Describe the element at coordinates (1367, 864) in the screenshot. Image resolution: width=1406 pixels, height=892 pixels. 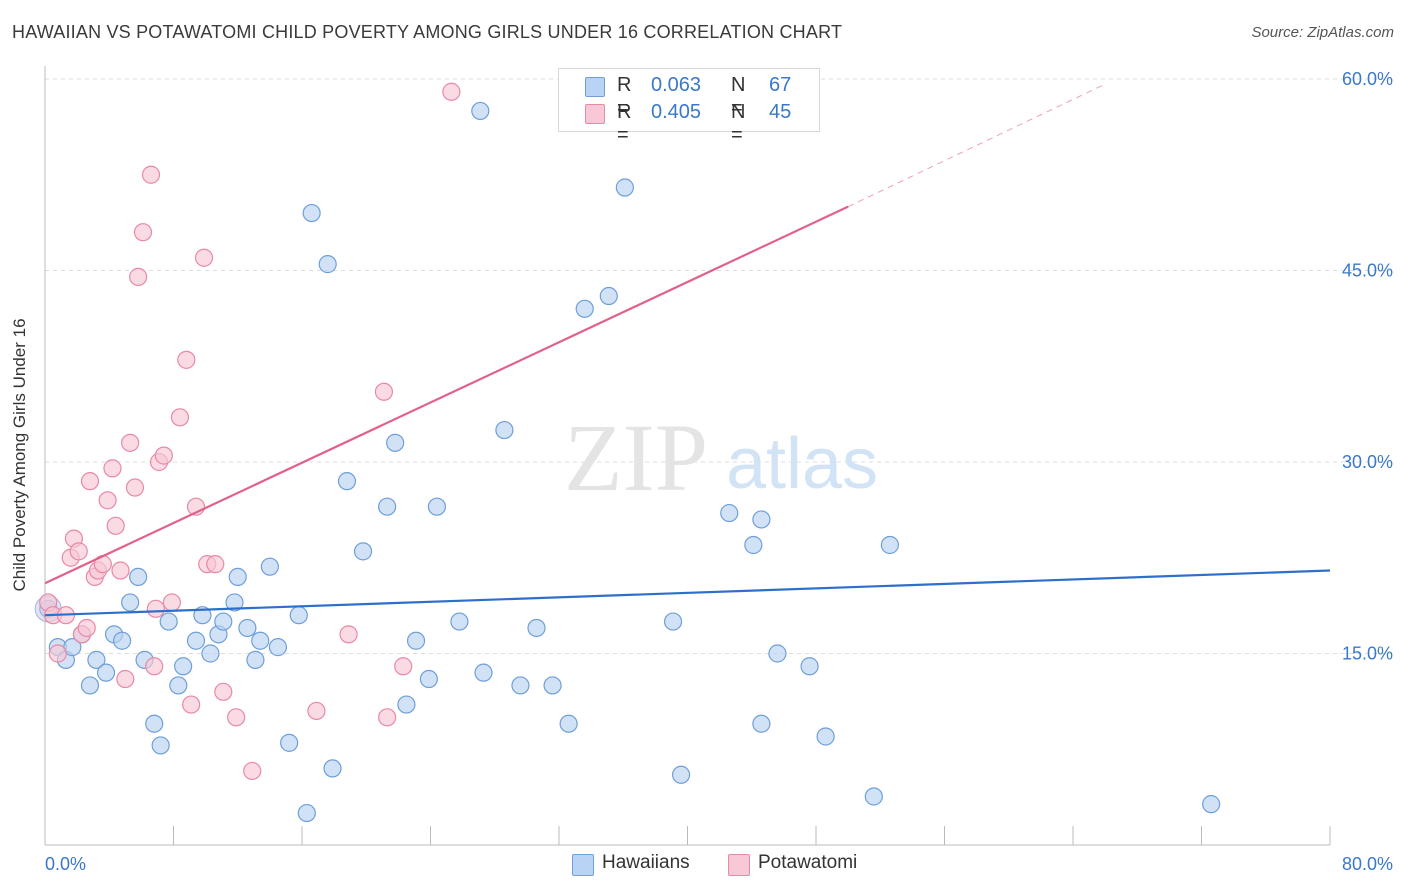
I see `x-tick-label: 80.0%` at that location.